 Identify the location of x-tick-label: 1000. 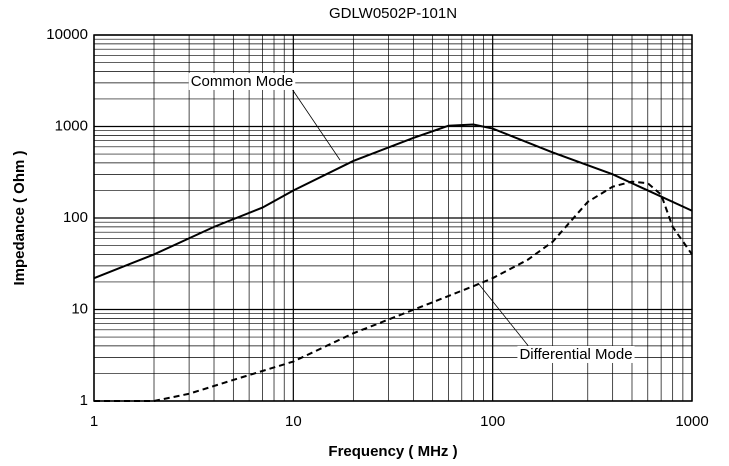
(691, 421).